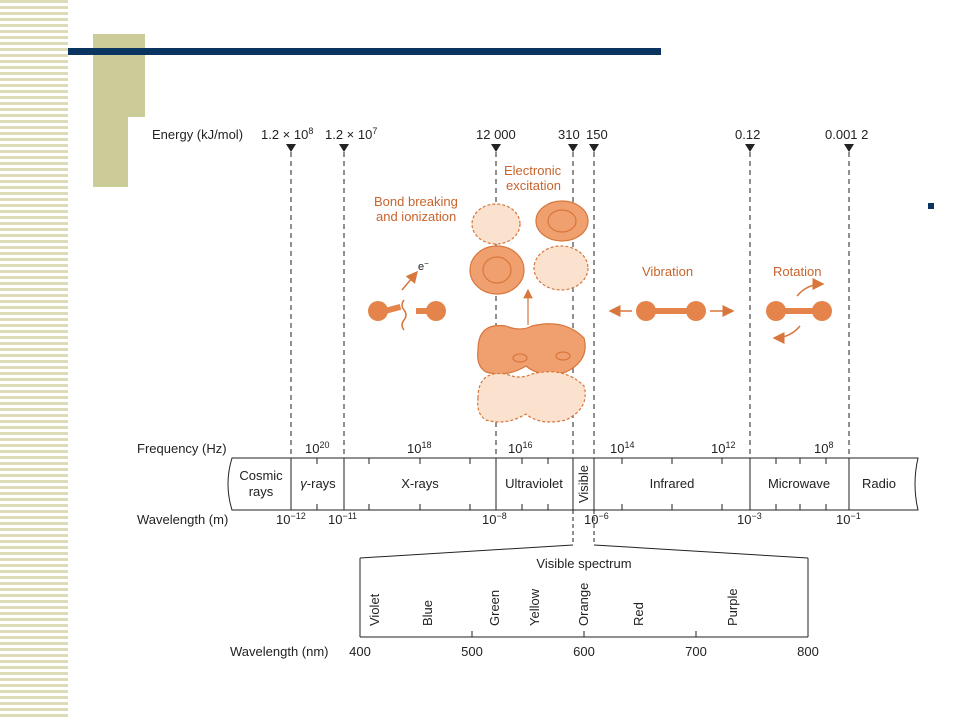  I want to click on title-accent-bar, so click(364, 51).